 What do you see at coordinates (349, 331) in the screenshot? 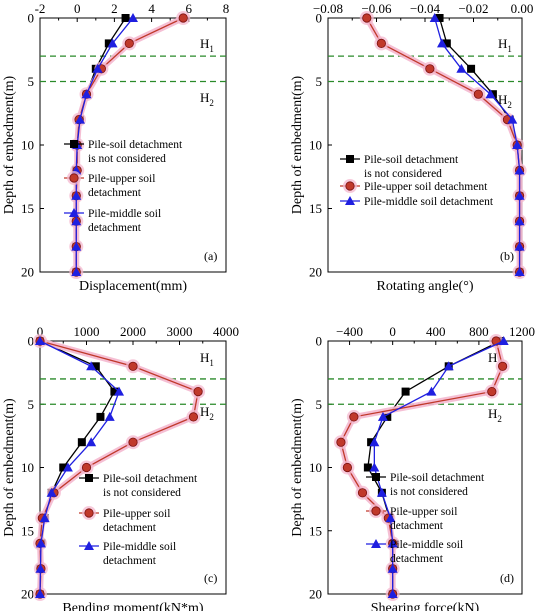
I see `x-tick-label: −400` at bounding box center [349, 331].